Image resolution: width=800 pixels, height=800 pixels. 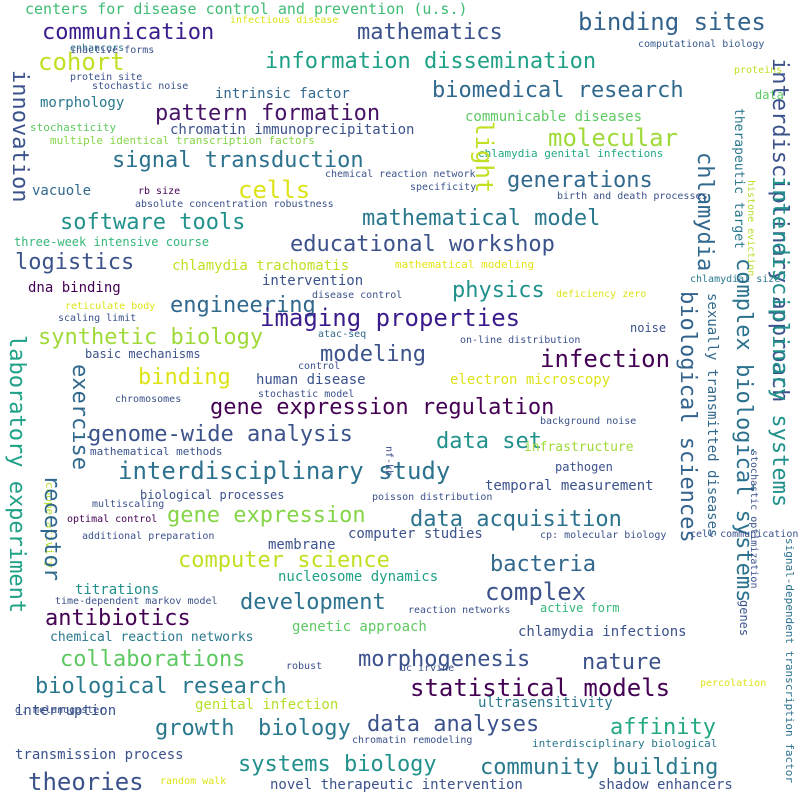 What do you see at coordinates (738, 178) in the screenshot?
I see `word-therapeutic-target: therapeutic target` at bounding box center [738, 178].